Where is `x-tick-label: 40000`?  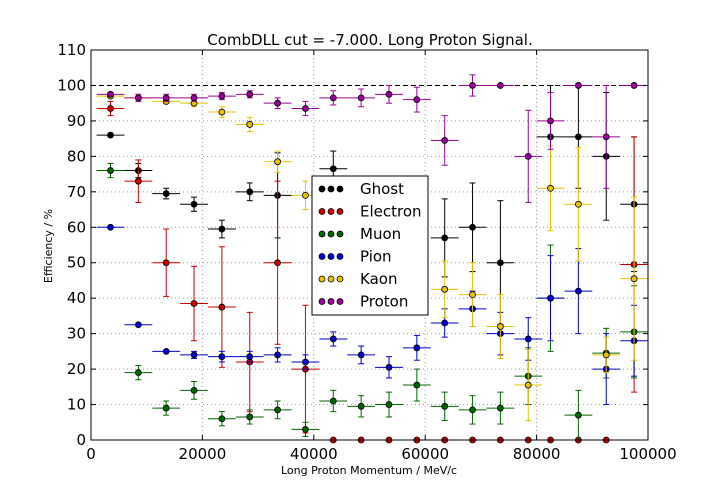 x-tick-label: 40000 is located at coordinates (314, 454).